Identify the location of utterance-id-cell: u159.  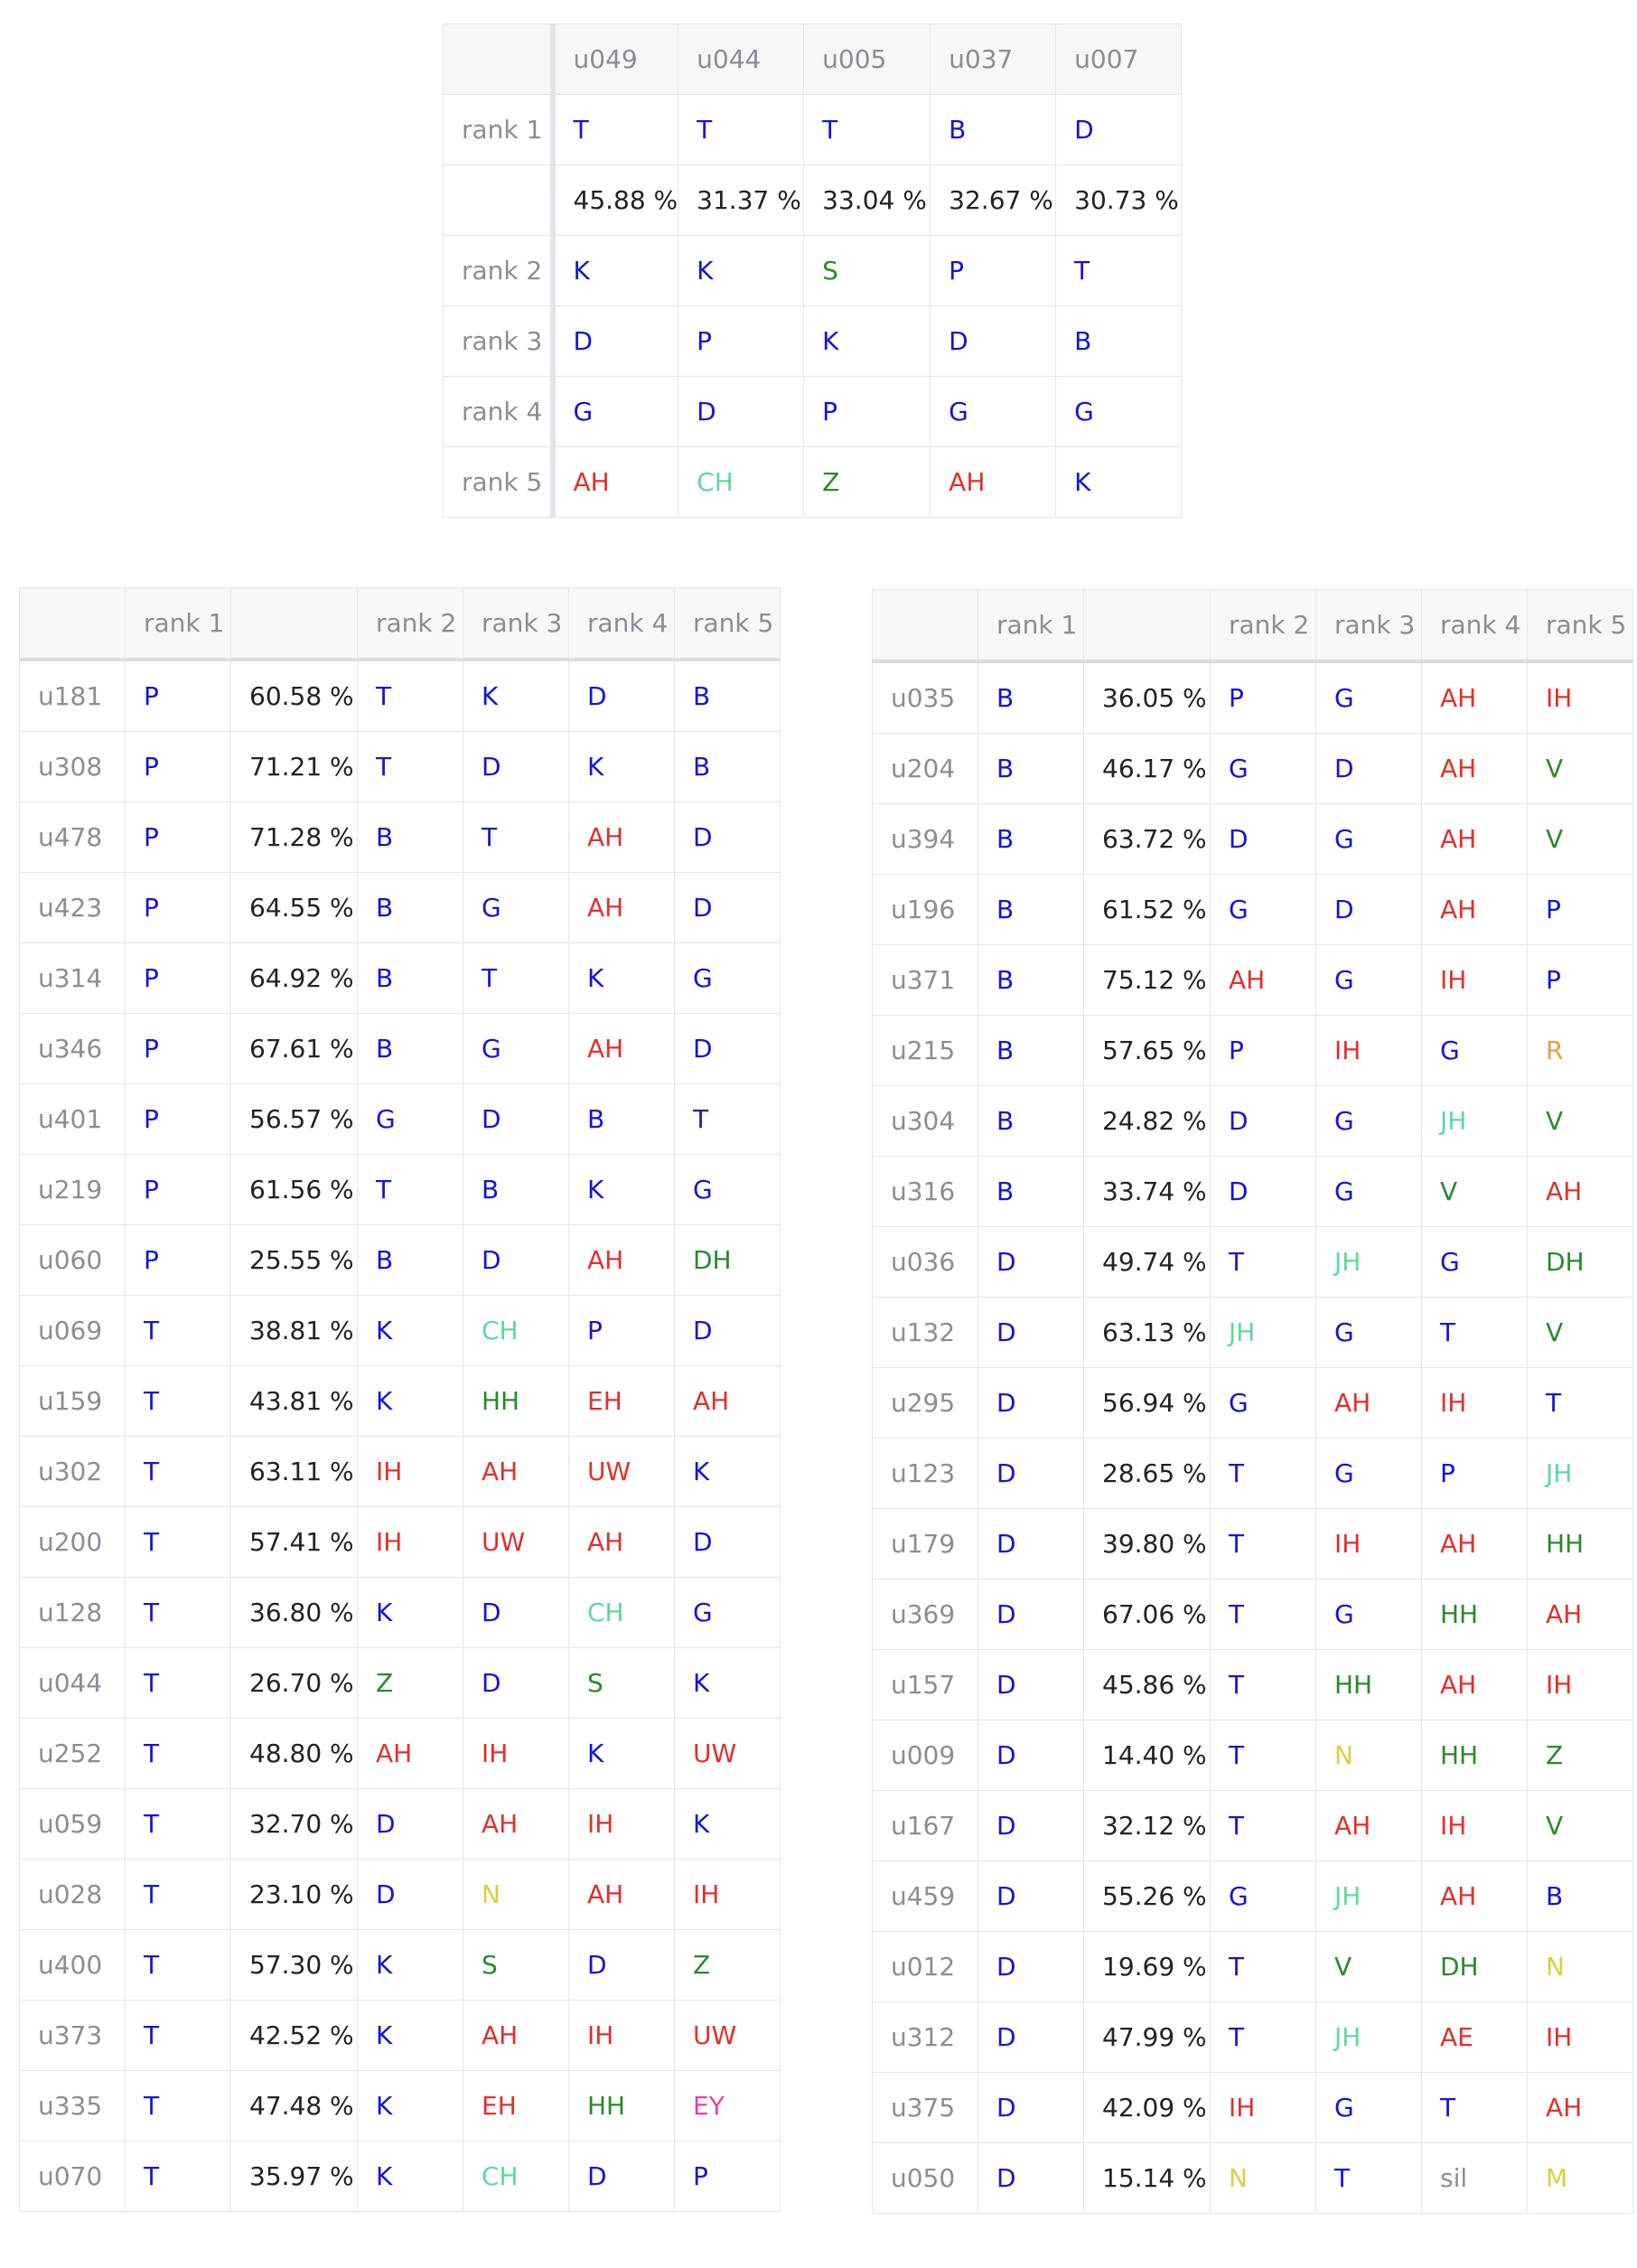
(72, 1401).